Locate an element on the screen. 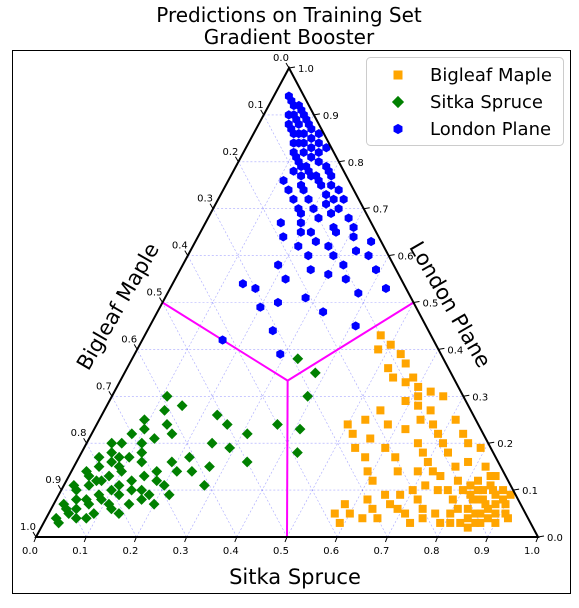 Image resolution: width=579 pixels, height=608 pixels. tick-label-right: 0.6 is located at coordinates (406, 257).